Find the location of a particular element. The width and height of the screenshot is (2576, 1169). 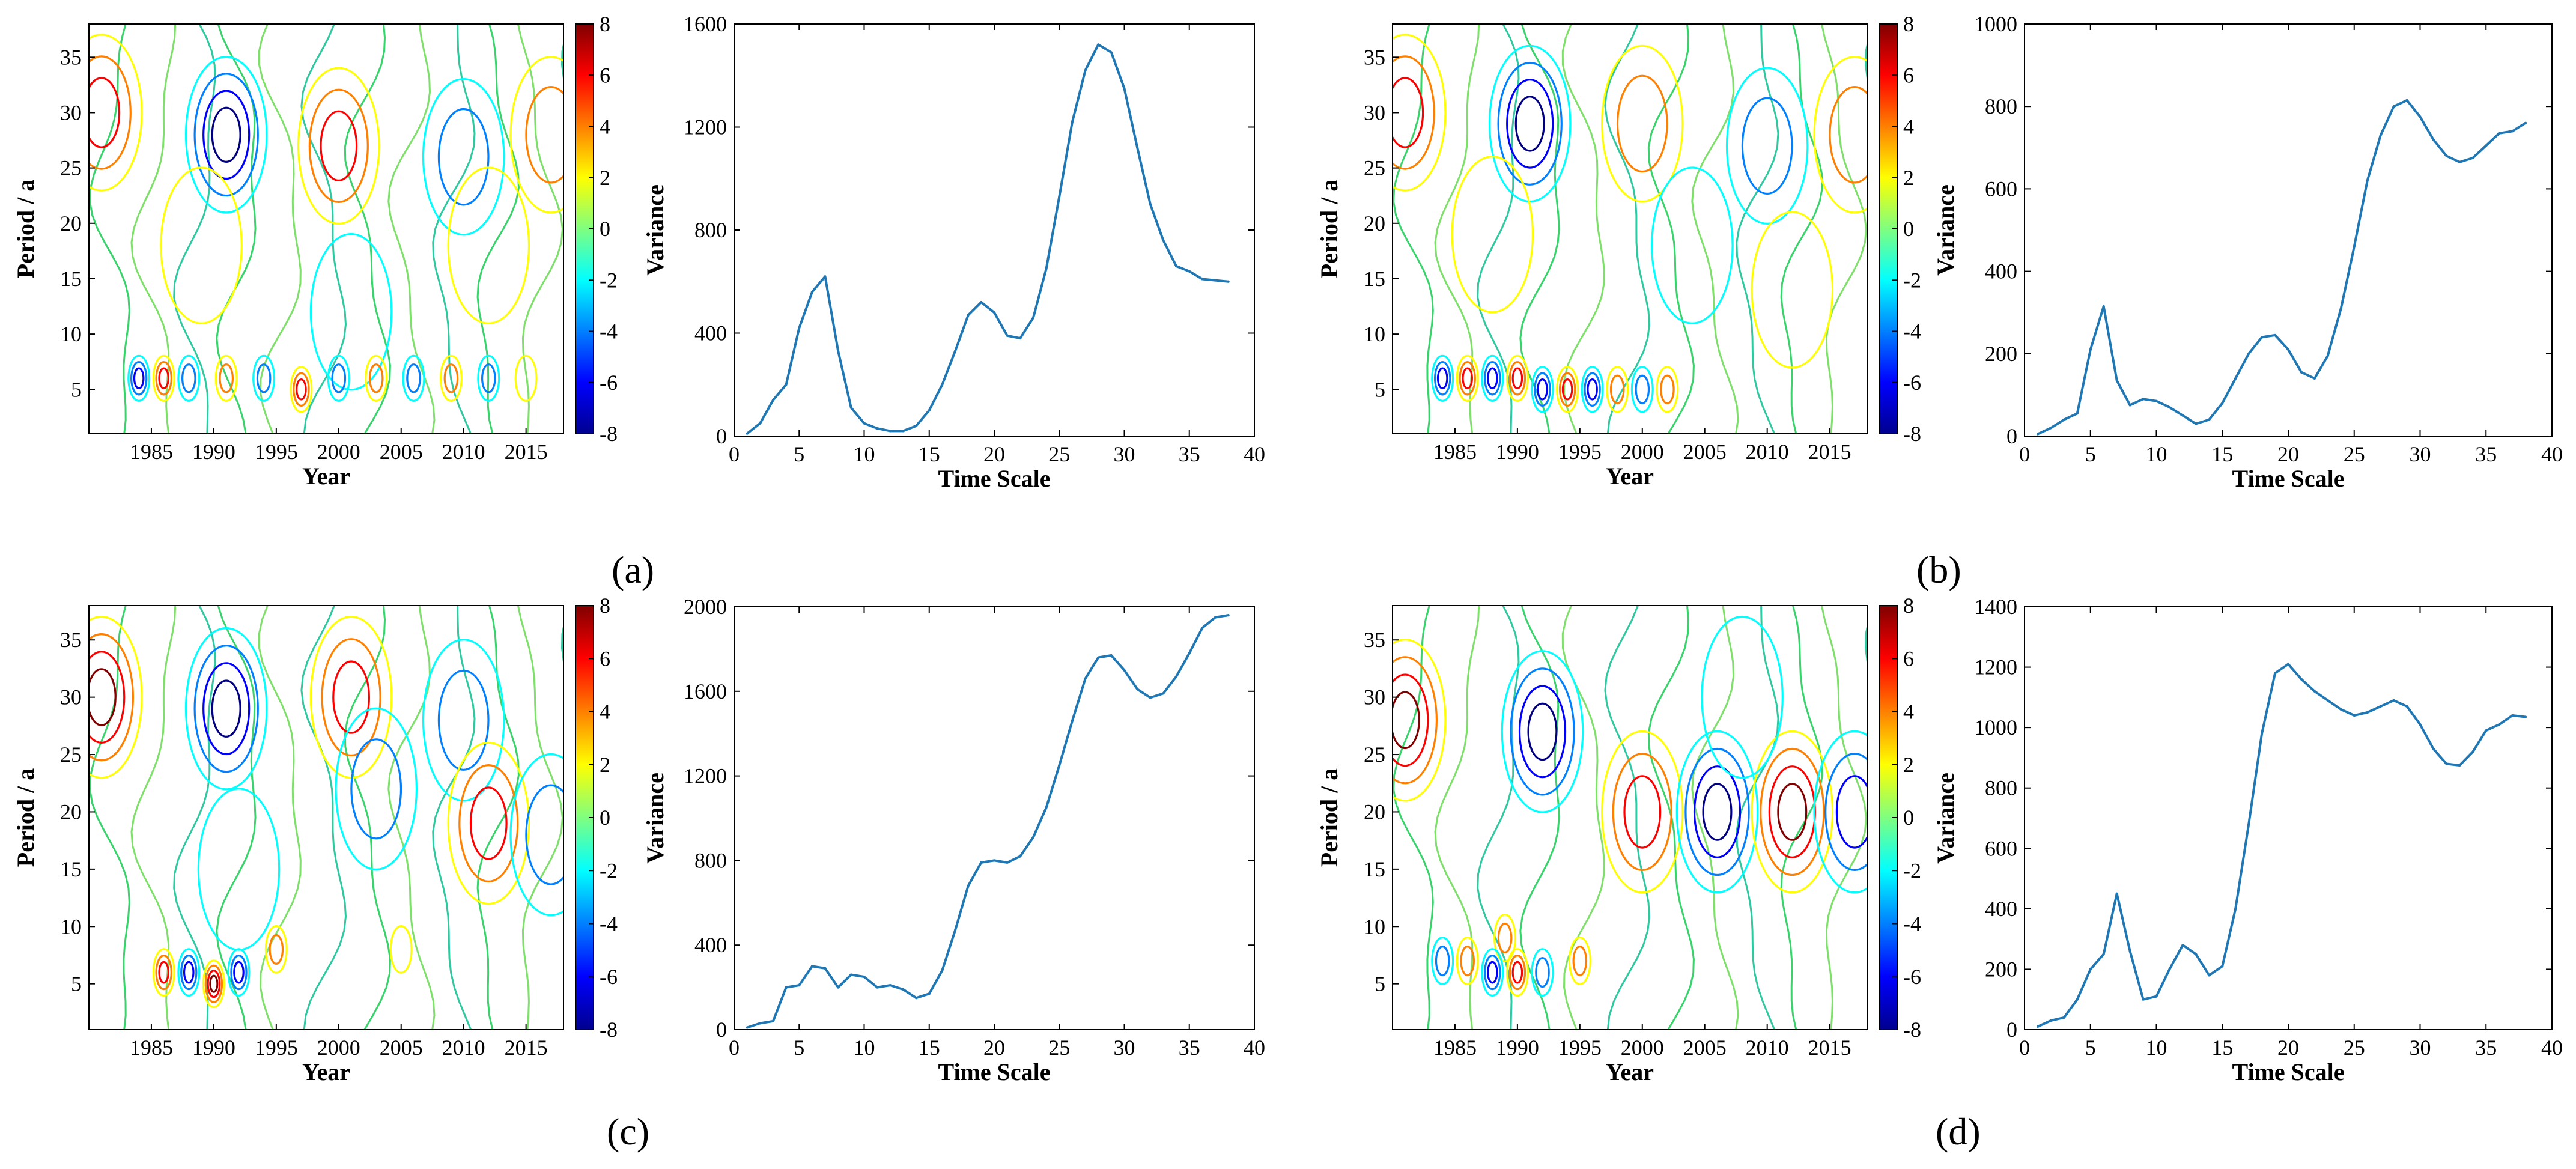

x-tick-label: 40 is located at coordinates (2552, 1048).